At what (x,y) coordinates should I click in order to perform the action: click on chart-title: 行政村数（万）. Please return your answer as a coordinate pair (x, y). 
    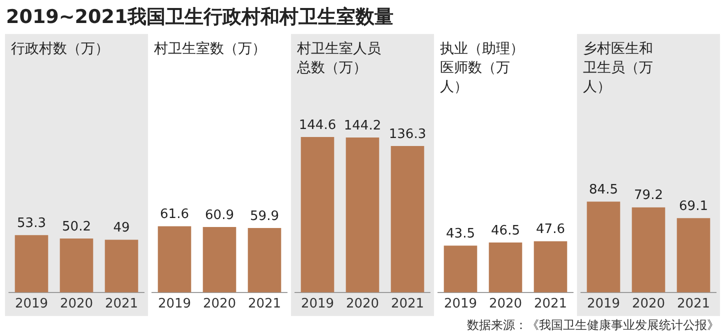
    Looking at the image, I should click on (60, 49).